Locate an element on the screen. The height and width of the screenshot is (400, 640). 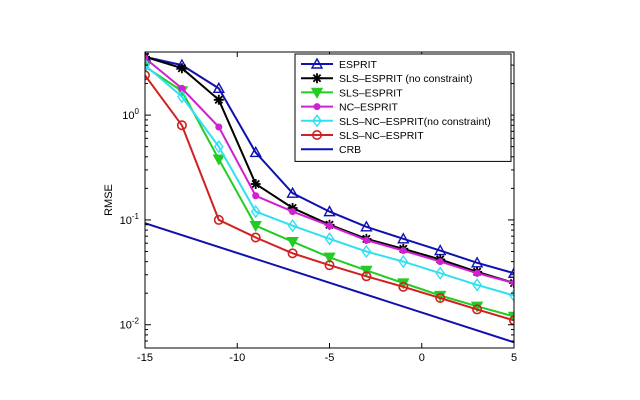
legend-entry: NC–ESPRIT is located at coordinates (350, 108).